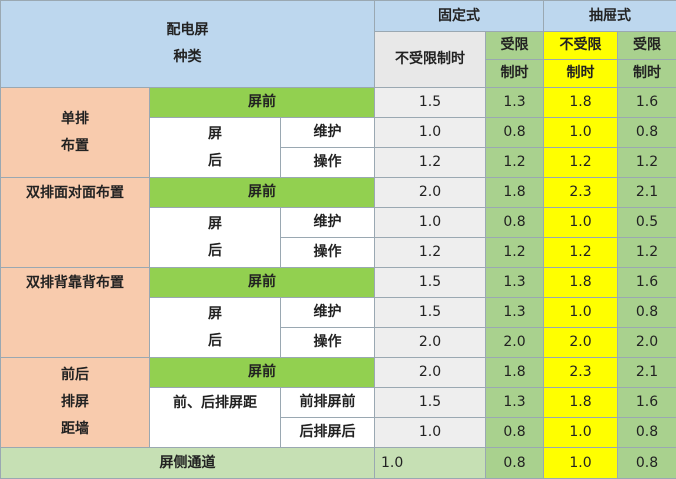 This screenshot has height=479, width=676. Describe the element at coordinates (75, 119) in the screenshot. I see `group-label-line1: 单排` at that location.